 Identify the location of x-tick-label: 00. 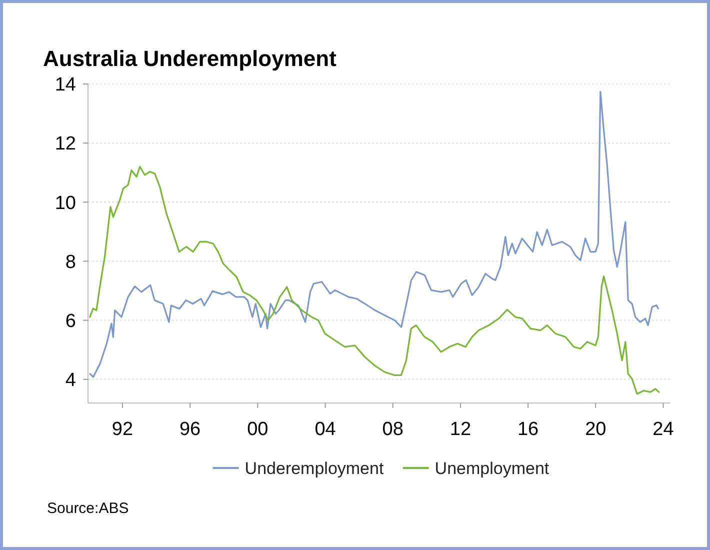
(257, 429).